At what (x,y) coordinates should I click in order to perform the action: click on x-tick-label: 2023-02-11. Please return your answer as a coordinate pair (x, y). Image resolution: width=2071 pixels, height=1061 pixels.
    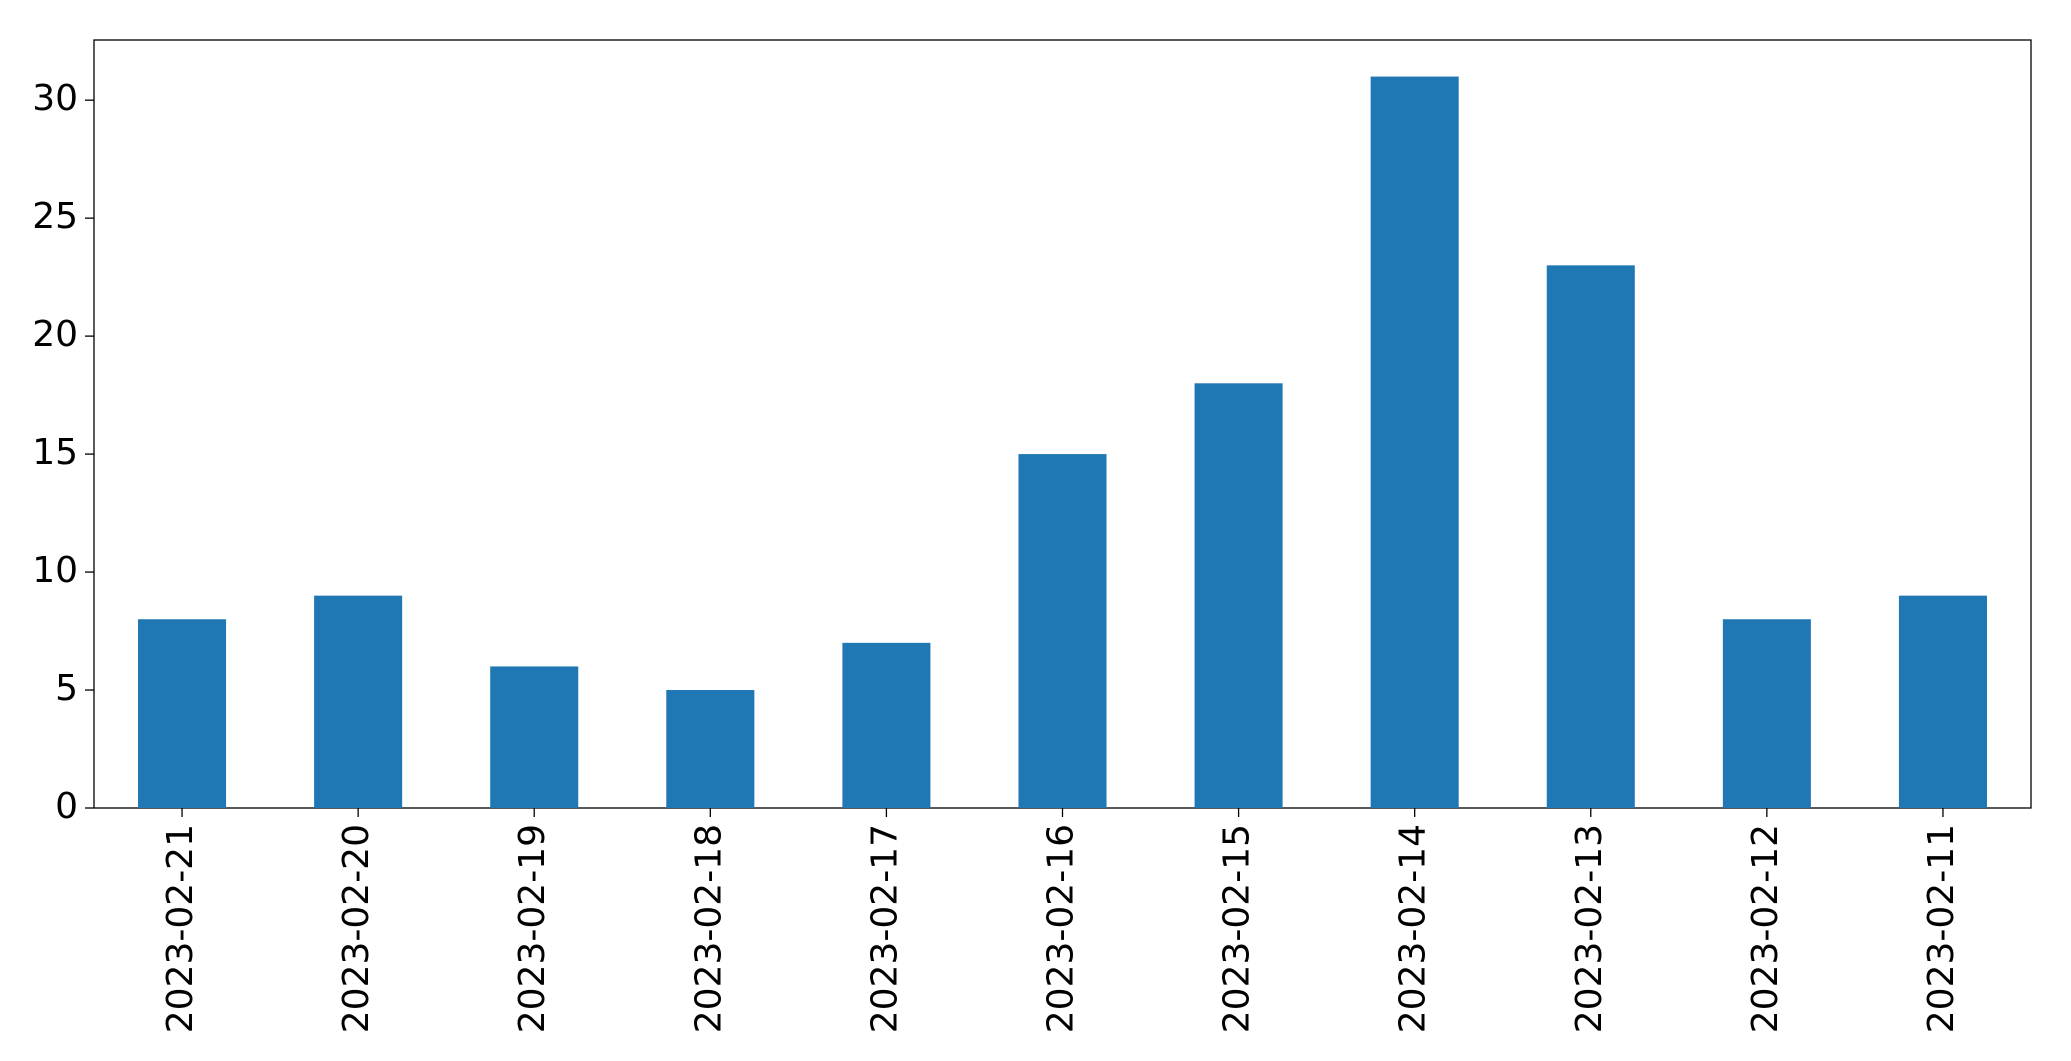
    Looking at the image, I should click on (1941, 928).